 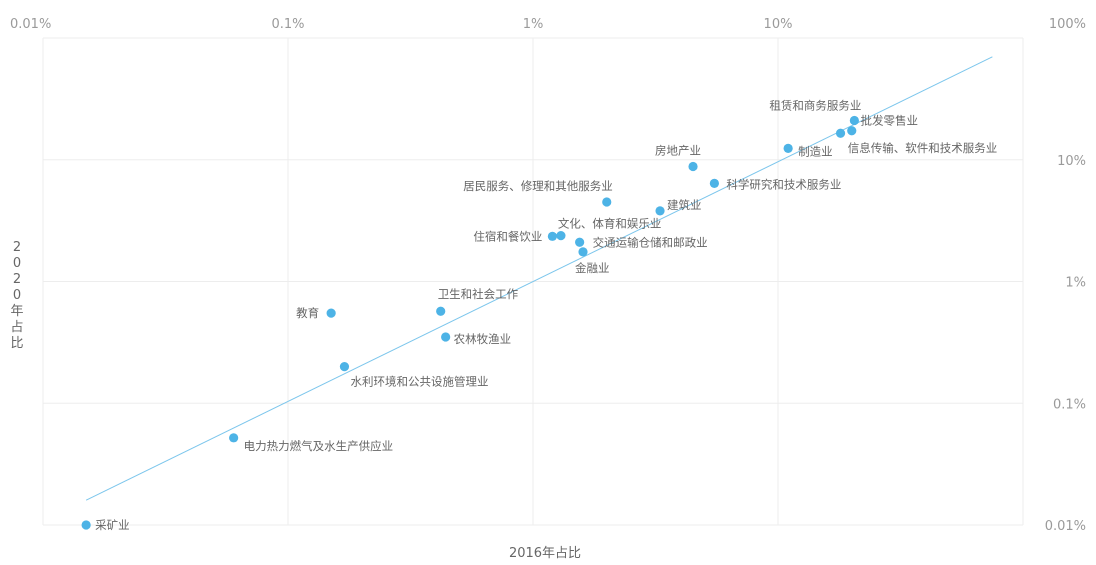 I want to click on x-tick-label: 100%, so click(x=1067, y=24).